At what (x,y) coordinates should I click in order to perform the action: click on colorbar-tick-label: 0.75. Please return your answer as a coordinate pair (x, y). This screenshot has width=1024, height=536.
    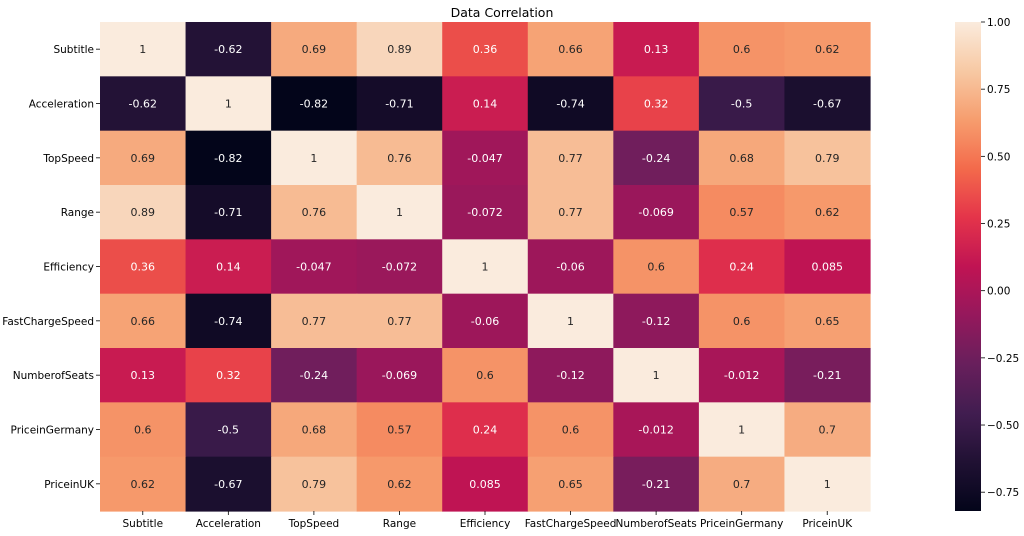
    Looking at the image, I should click on (998, 90).